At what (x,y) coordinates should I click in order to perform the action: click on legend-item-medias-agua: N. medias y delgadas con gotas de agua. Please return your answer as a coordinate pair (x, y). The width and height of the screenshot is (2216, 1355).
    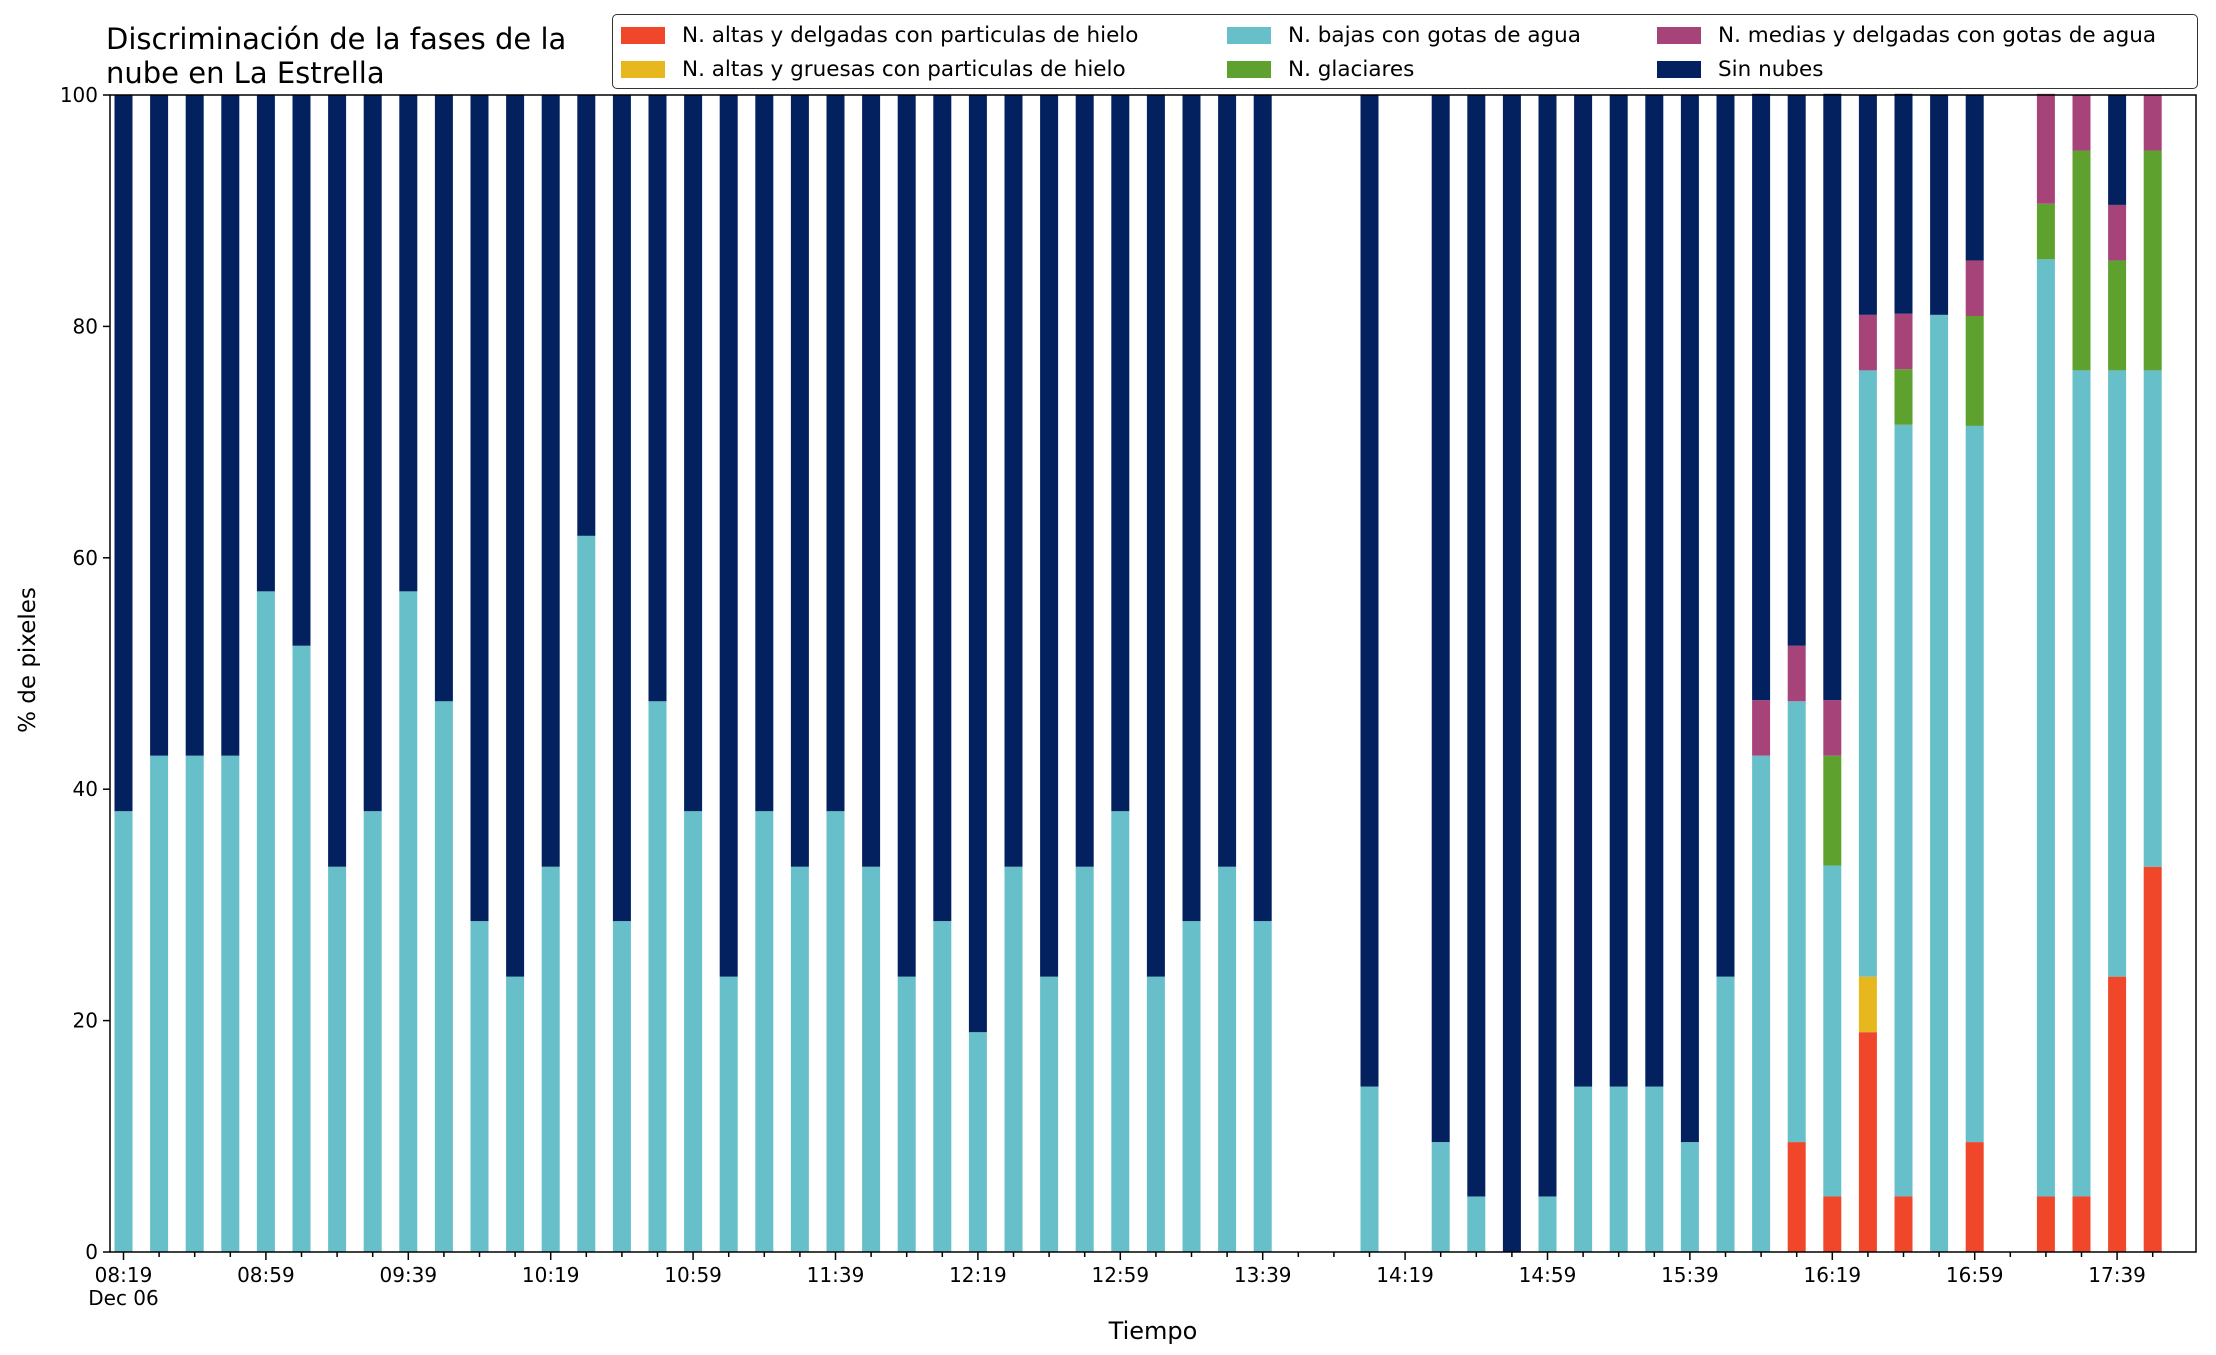
    Looking at the image, I should click on (1906, 35).